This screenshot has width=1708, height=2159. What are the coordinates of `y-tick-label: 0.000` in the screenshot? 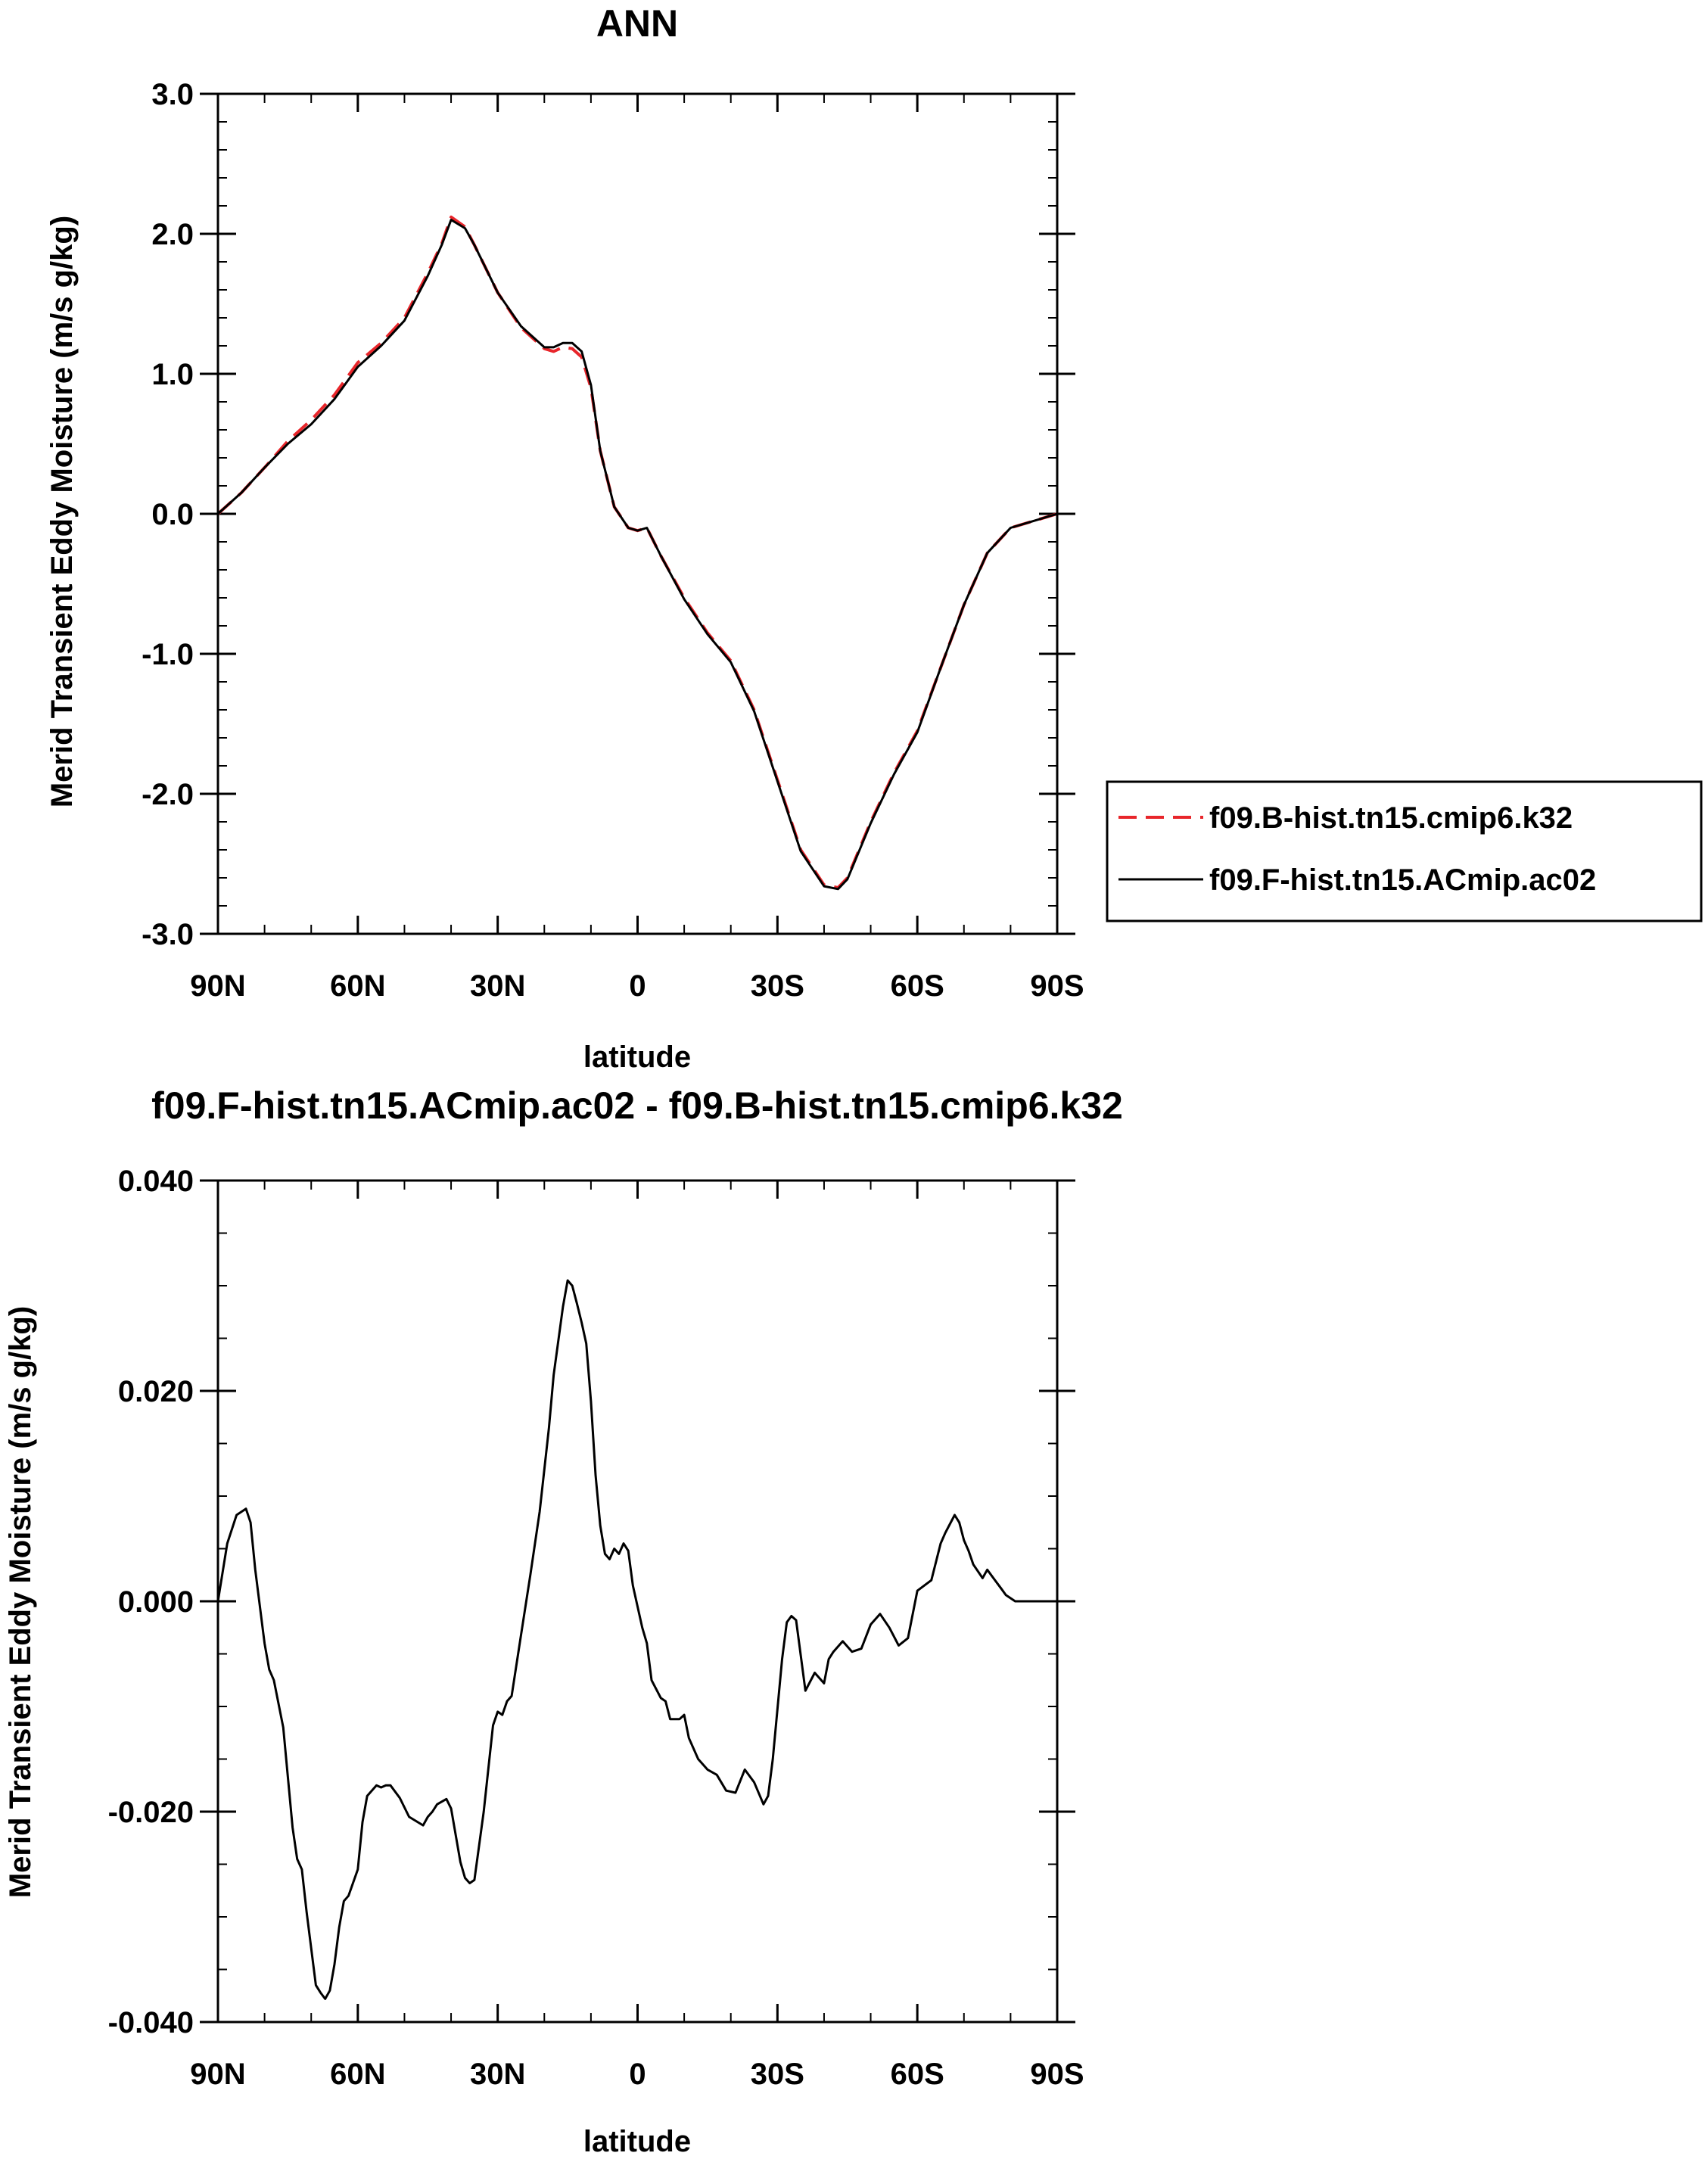 It's located at (156, 1602).